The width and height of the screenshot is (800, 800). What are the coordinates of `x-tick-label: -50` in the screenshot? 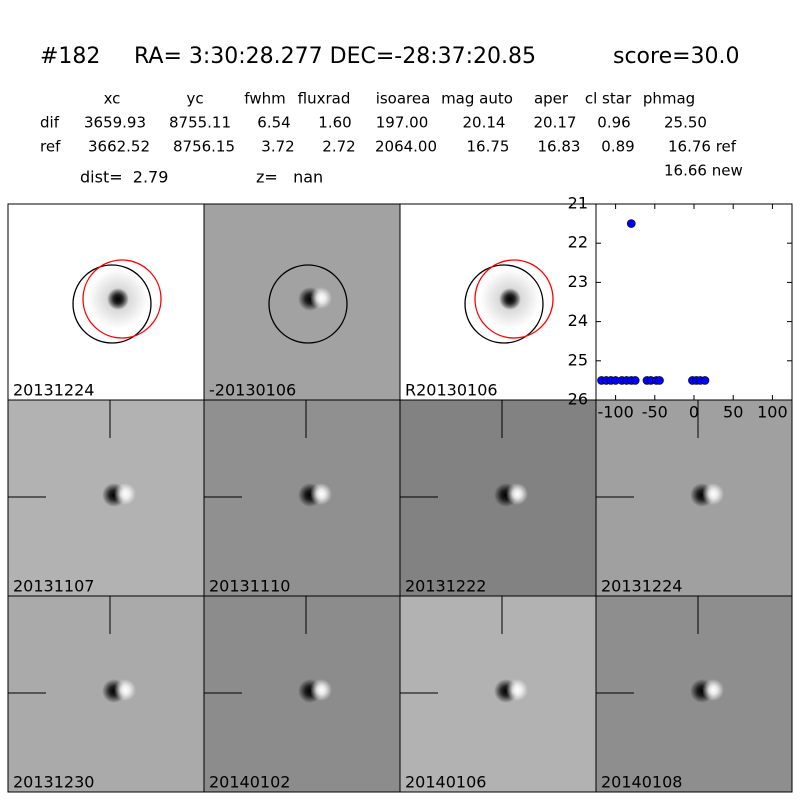 It's located at (655, 412).